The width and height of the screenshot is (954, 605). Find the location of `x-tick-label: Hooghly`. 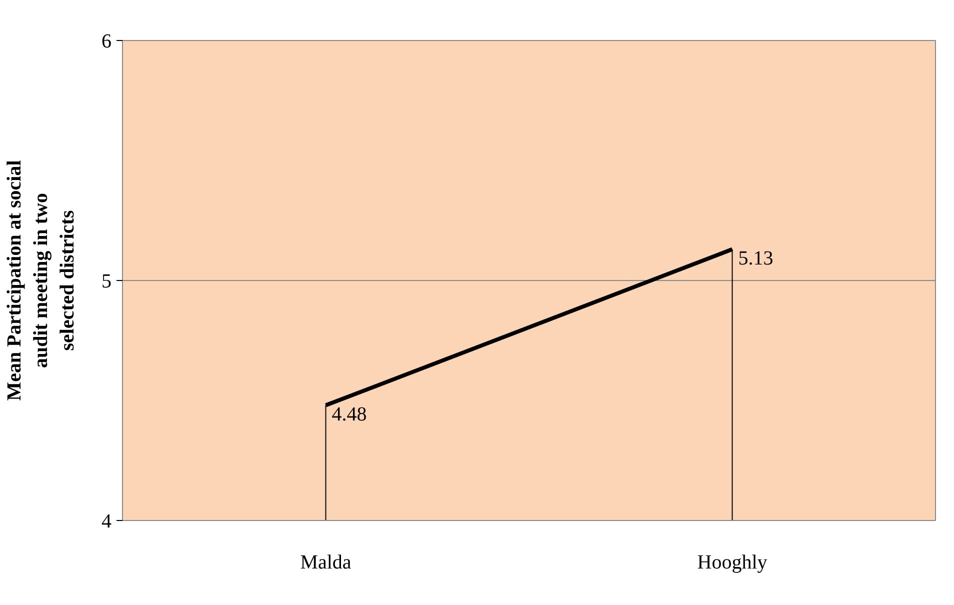

x-tick-label: Hooghly is located at coordinates (732, 563).